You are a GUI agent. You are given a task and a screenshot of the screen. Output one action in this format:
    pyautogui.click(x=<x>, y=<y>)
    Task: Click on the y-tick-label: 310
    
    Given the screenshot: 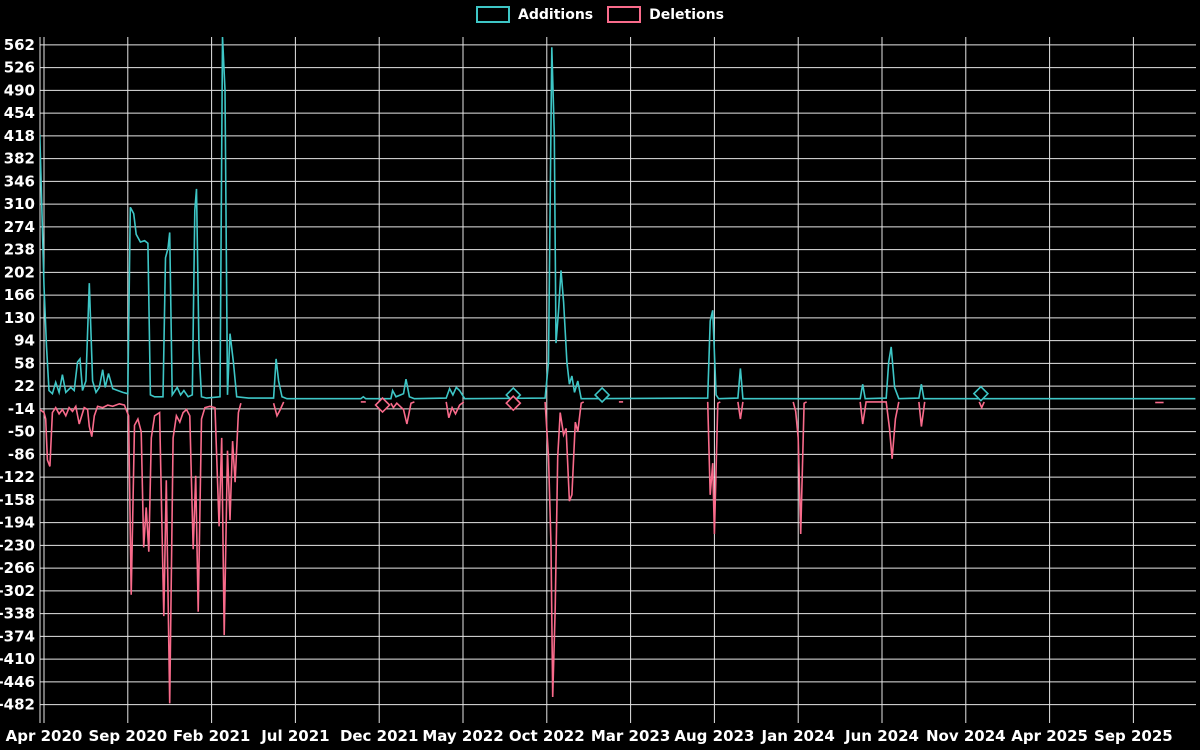 What is the action you would take?
    pyautogui.click(x=19, y=204)
    